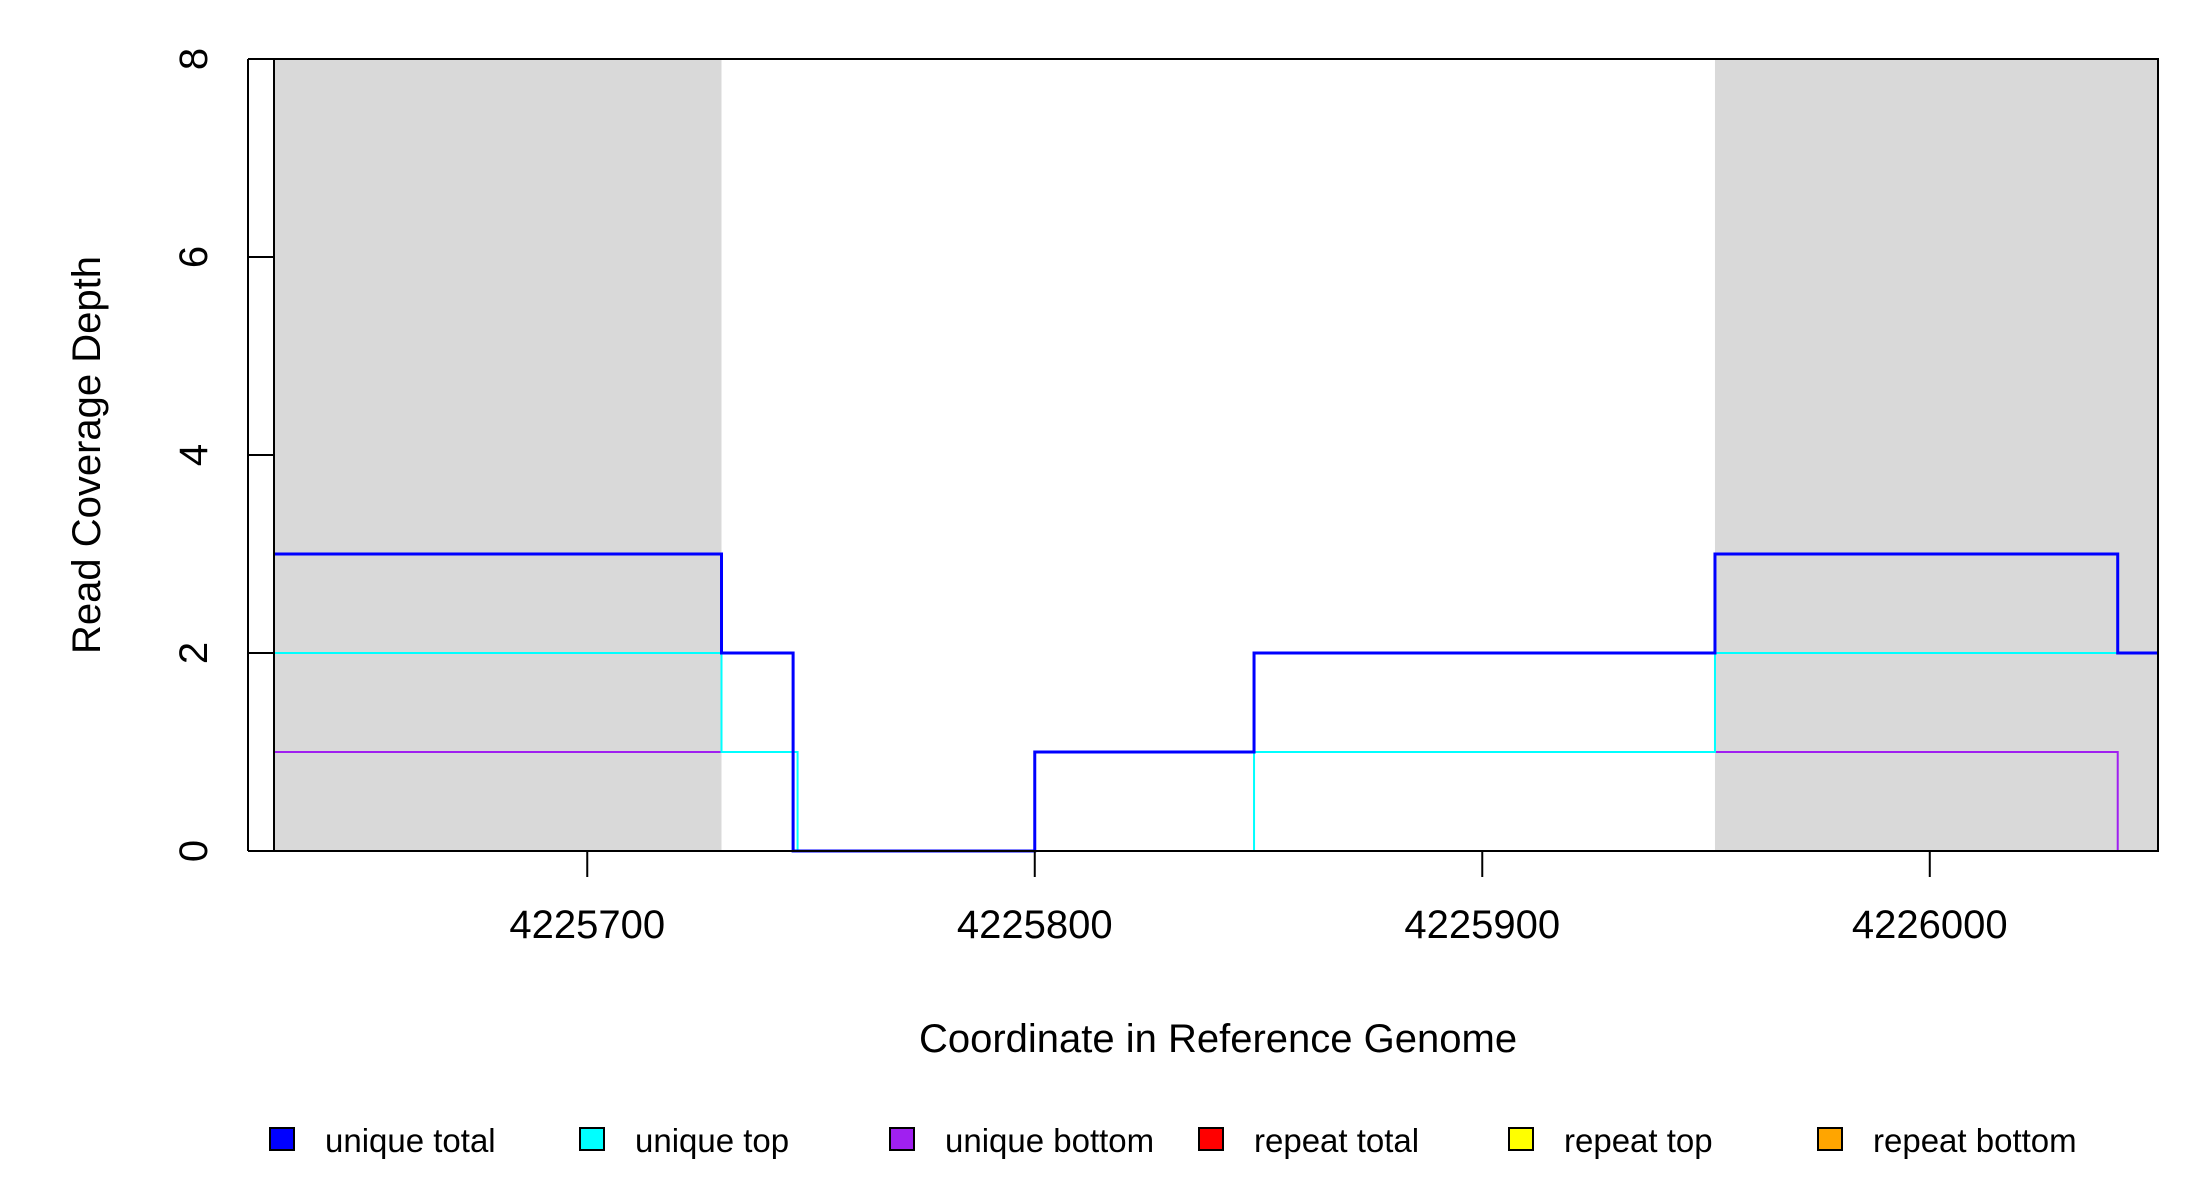 This screenshot has height=1200, width=2200. Describe the element at coordinates (592, 1139) in the screenshot. I see `legend-swatch-unique-top` at that location.